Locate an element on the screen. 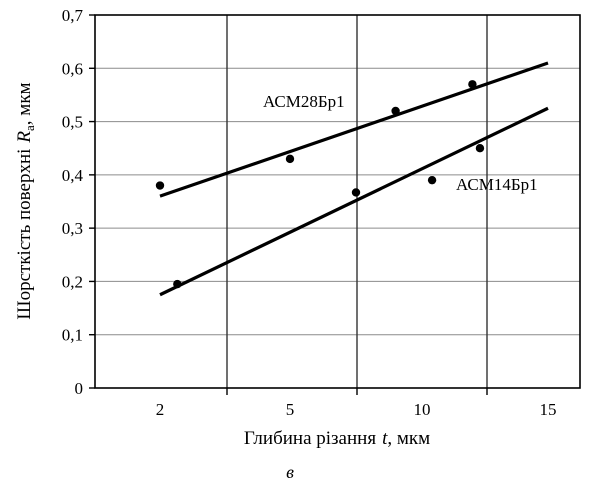 This screenshot has height=483, width=613. y-tick-label: 0,4 is located at coordinates (73, 175).